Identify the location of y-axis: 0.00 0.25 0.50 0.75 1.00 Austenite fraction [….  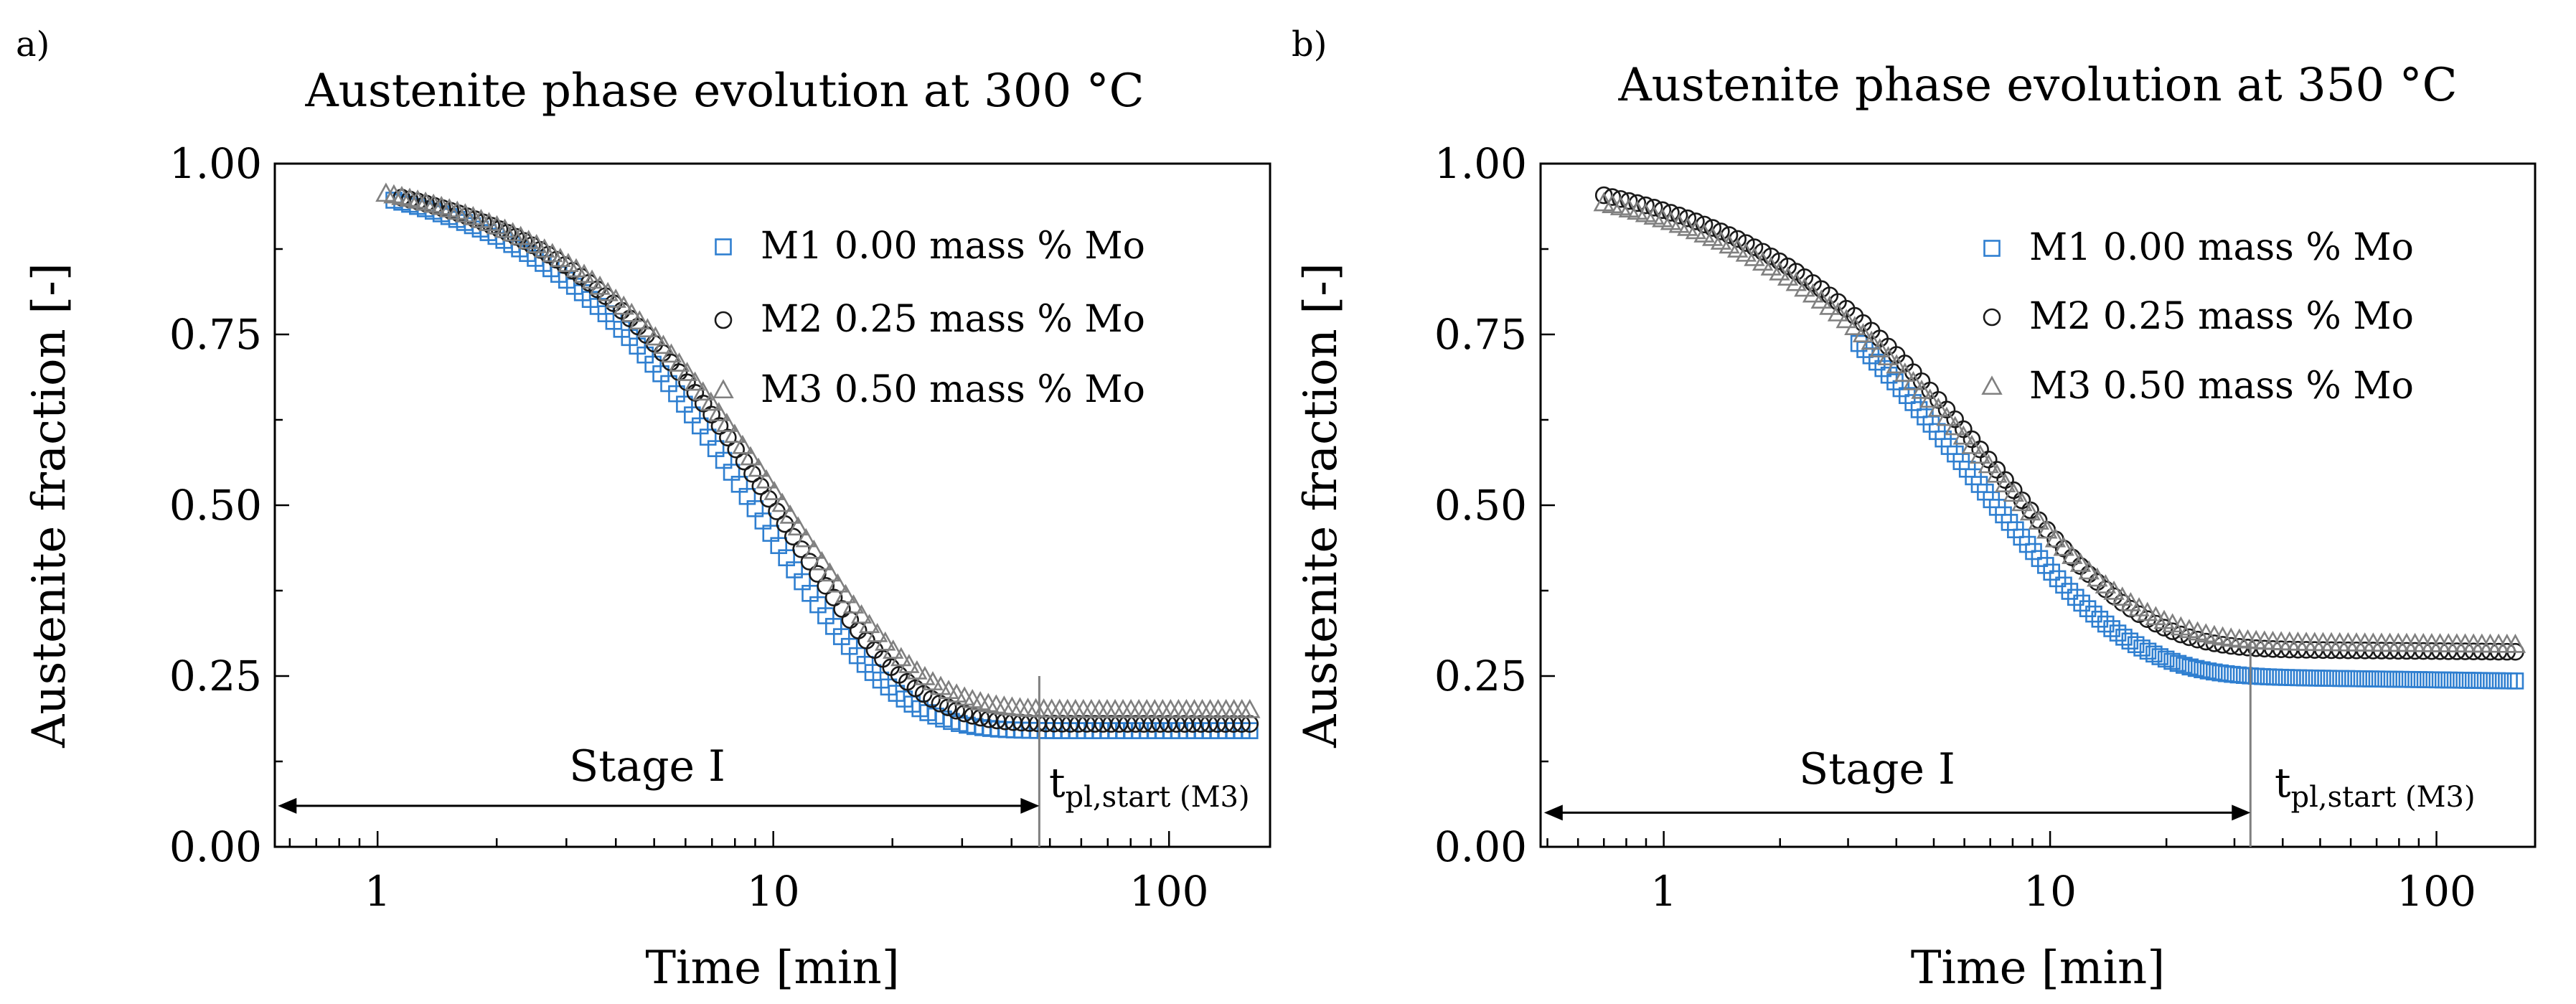
(1424, 505).